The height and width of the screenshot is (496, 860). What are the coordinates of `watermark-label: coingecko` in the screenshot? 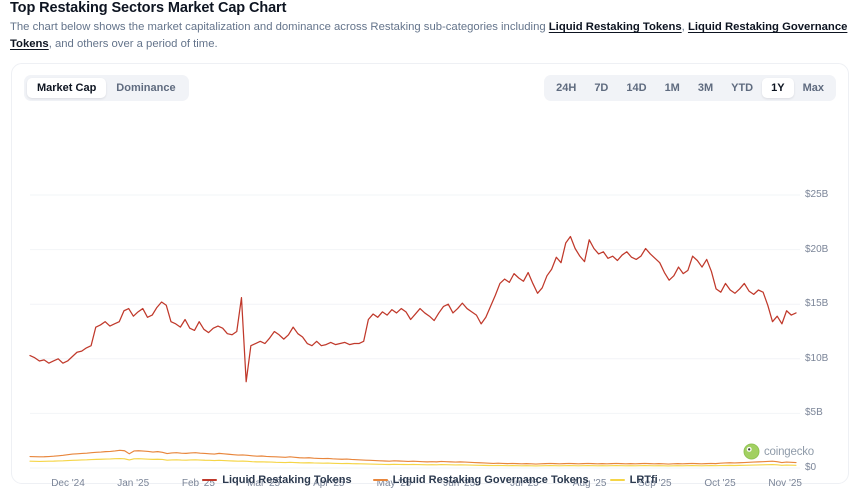 It's located at (789, 451).